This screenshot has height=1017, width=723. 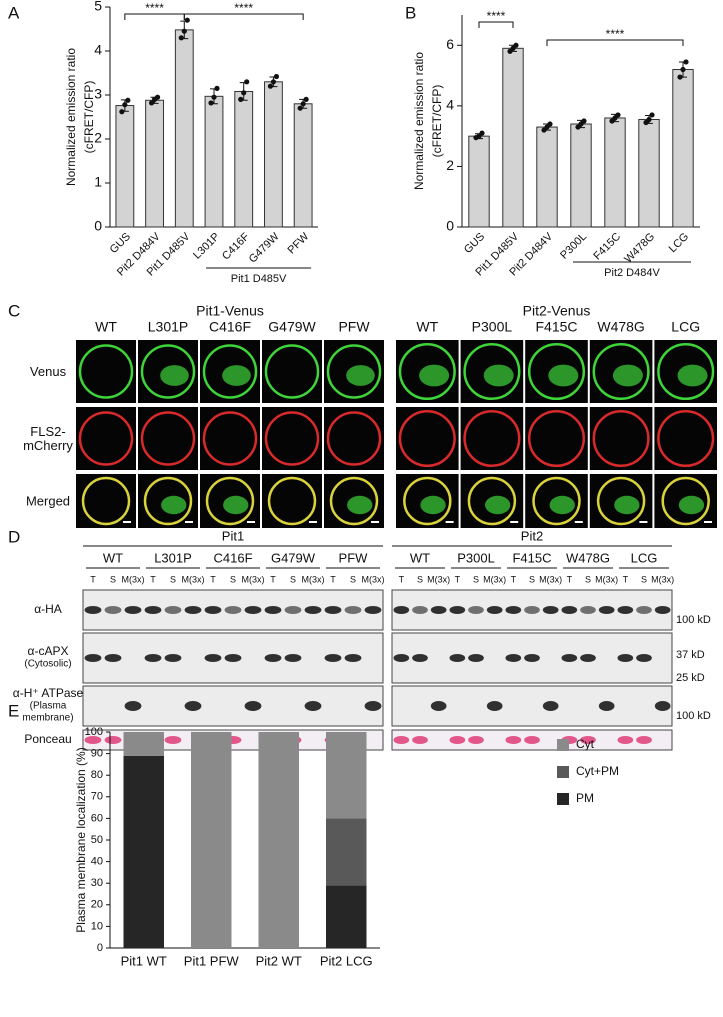 What do you see at coordinates (211, 840) in the screenshot?
I see `bar-segment` at bounding box center [211, 840].